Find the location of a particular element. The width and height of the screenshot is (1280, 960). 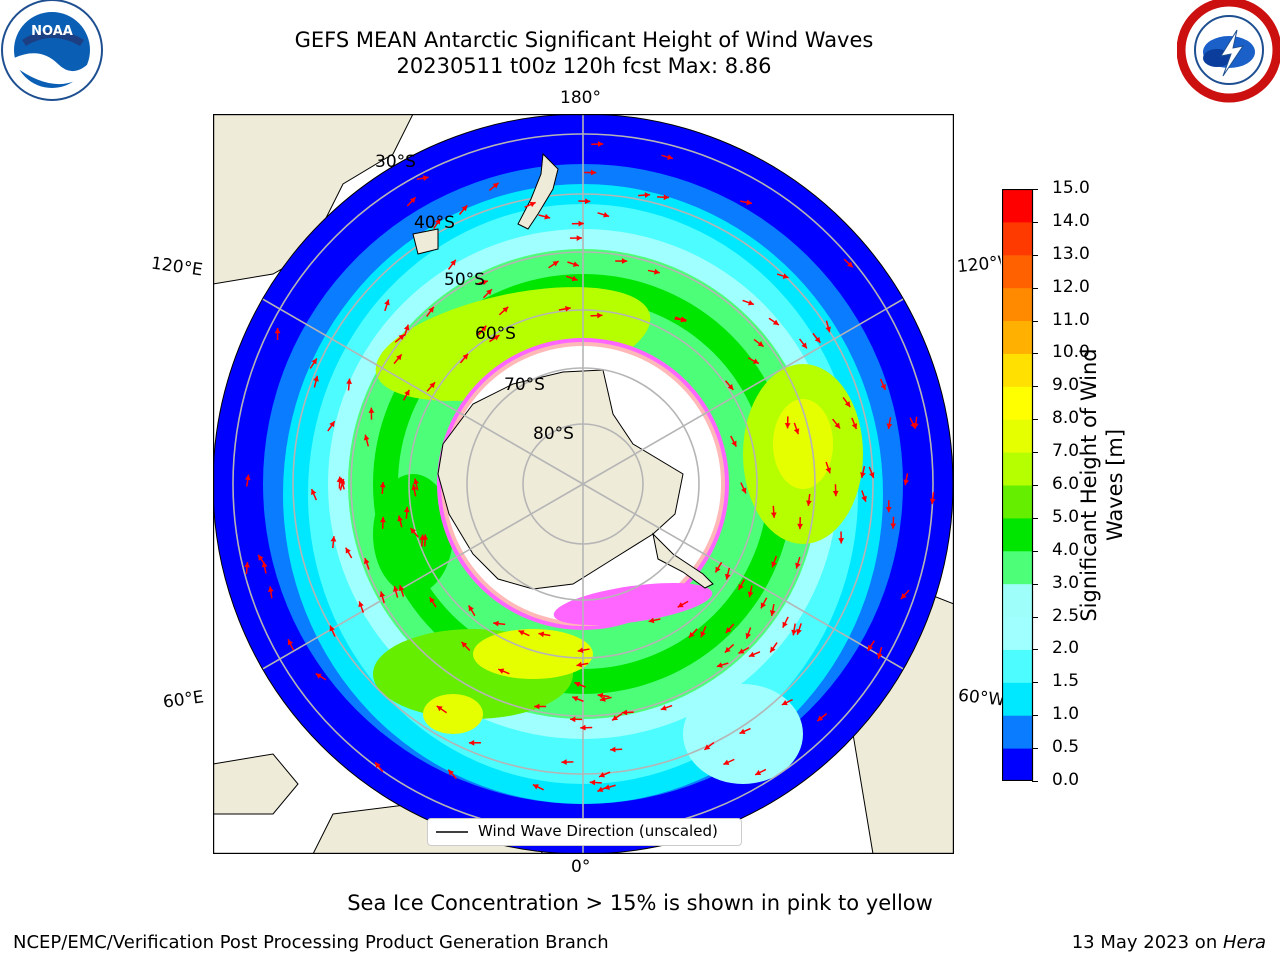

legend-line-icon is located at coordinates (452, 832).